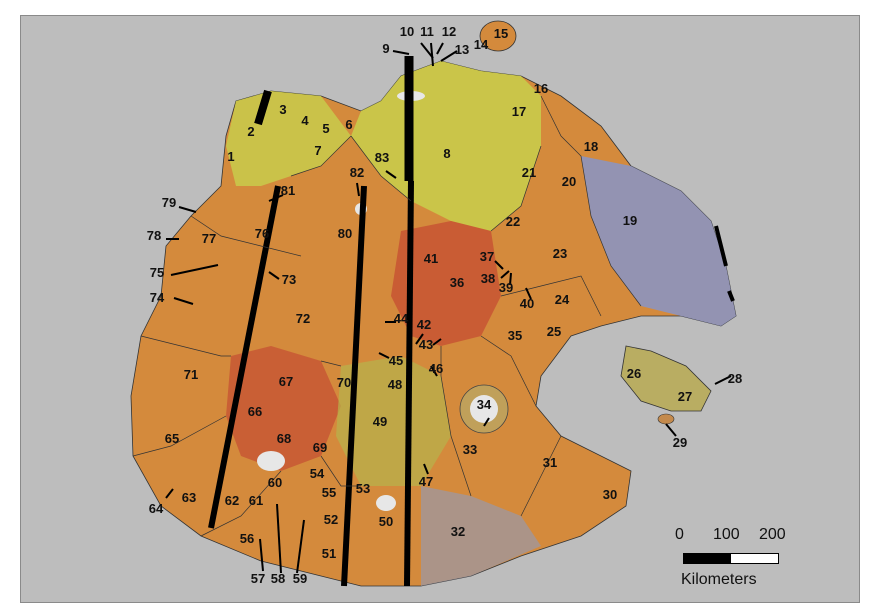 Image resolution: width=871 pixels, height=614 pixels. Describe the element at coordinates (282, 109) in the screenshot. I see `region-label-3: 3` at that location.